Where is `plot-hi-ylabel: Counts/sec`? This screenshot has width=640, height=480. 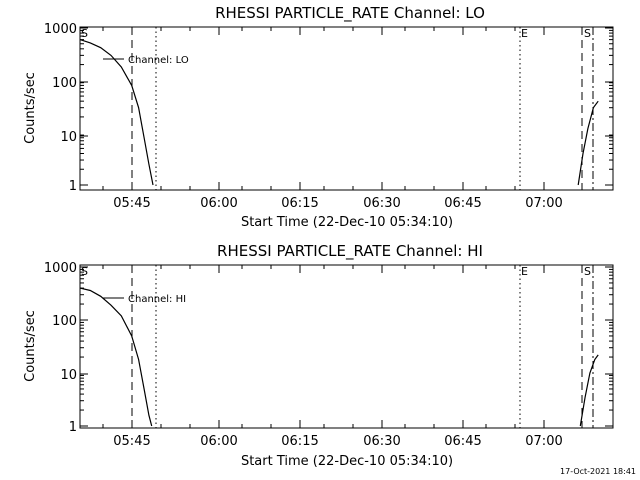 plot-hi-ylabel: Counts/sec is located at coordinates (30, 346).